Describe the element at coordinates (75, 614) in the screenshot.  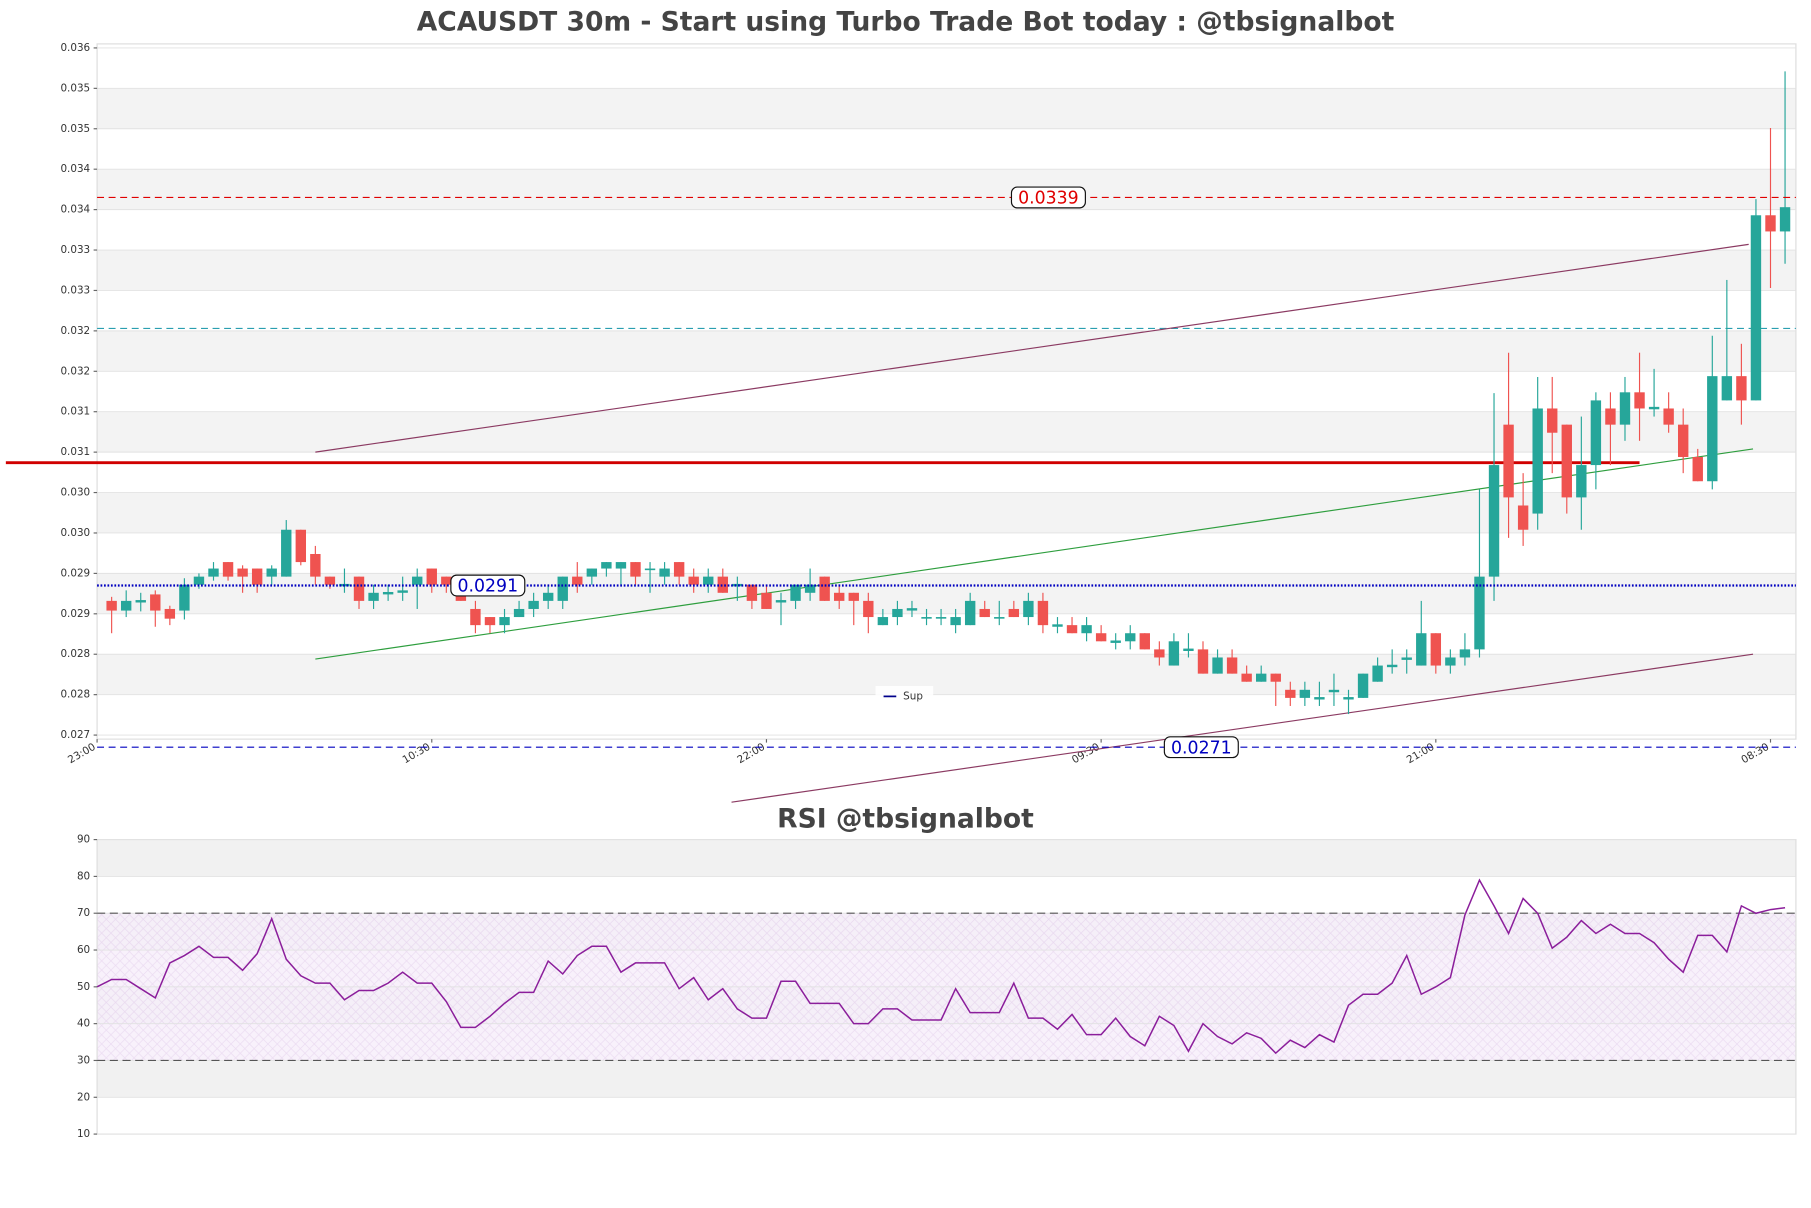
I see `y-tick-label: 0.029` at that location.